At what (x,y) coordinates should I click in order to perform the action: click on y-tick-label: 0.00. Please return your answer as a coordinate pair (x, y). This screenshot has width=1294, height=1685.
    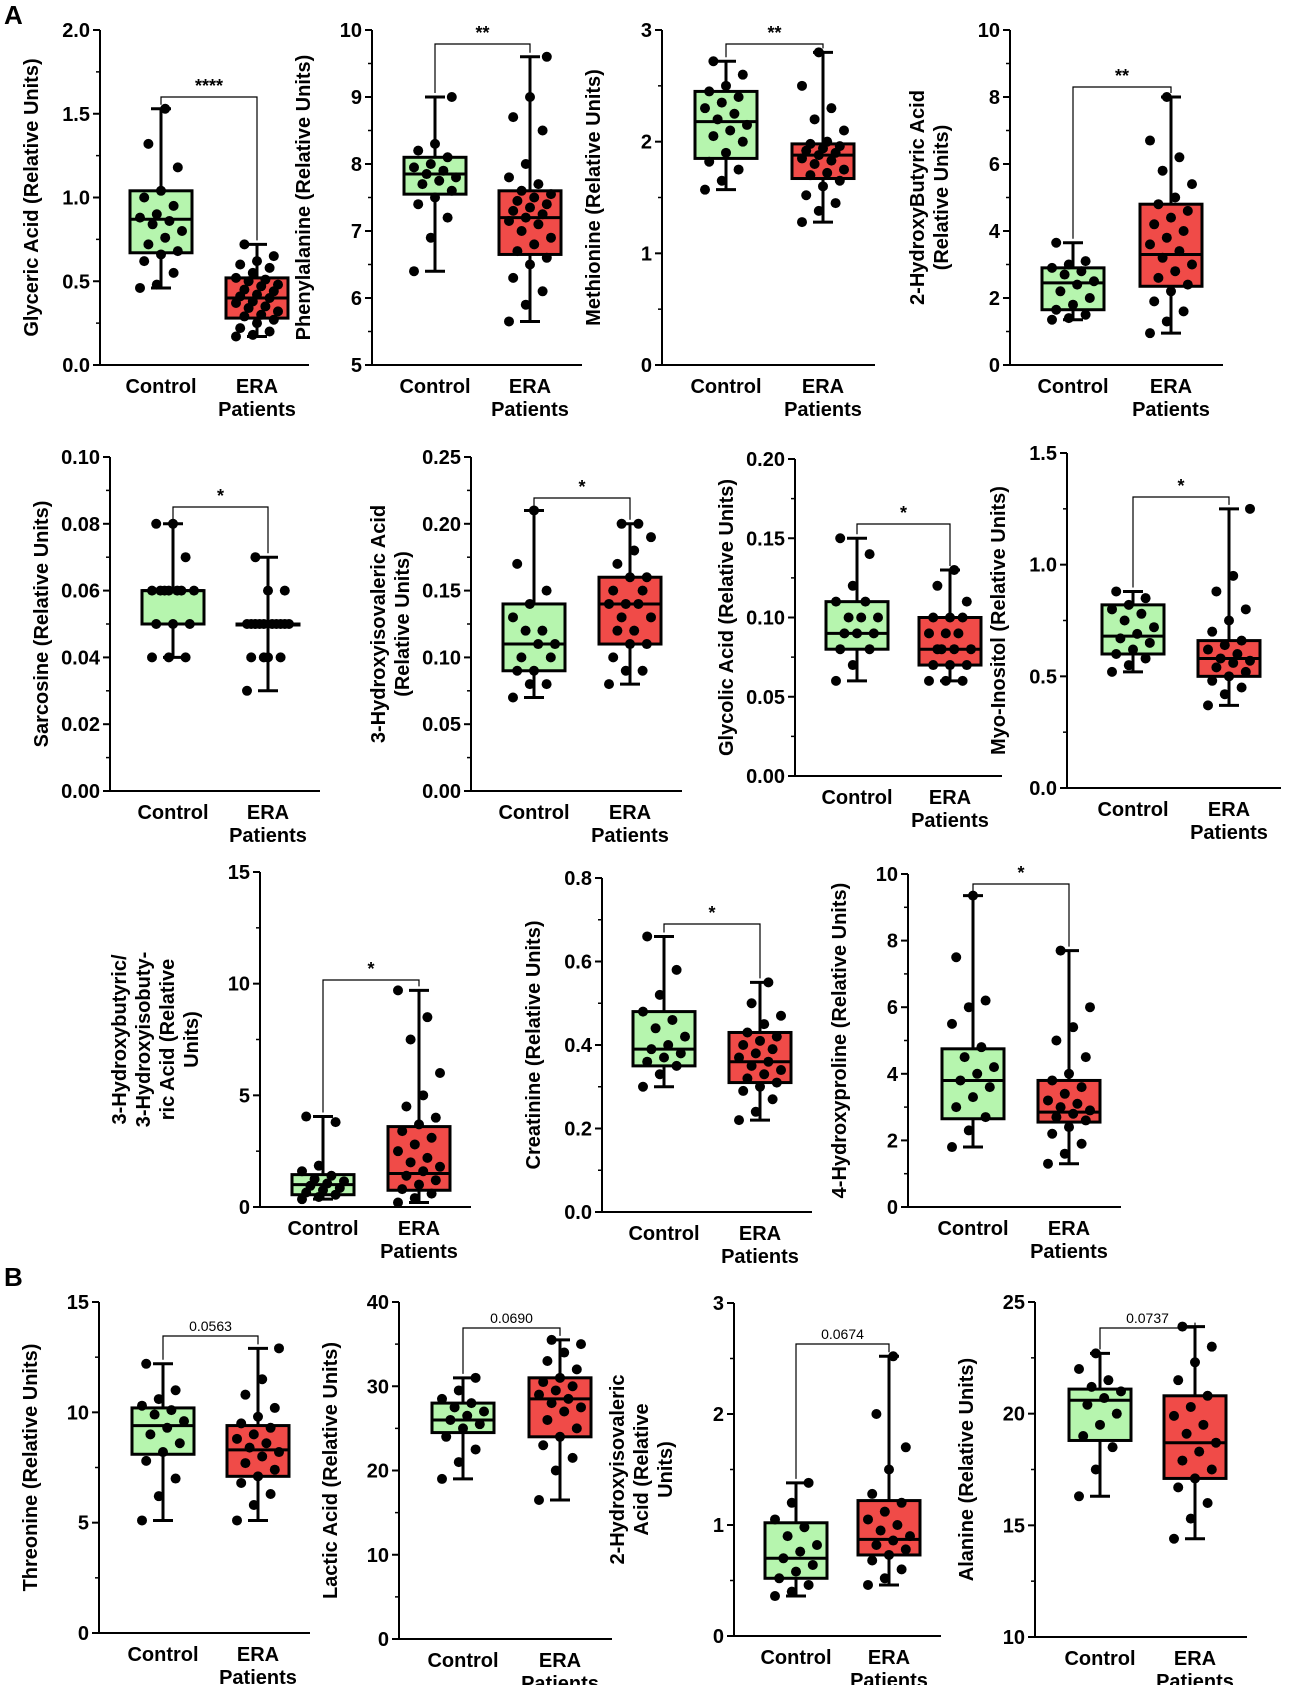
    Looking at the image, I should click on (441, 792).